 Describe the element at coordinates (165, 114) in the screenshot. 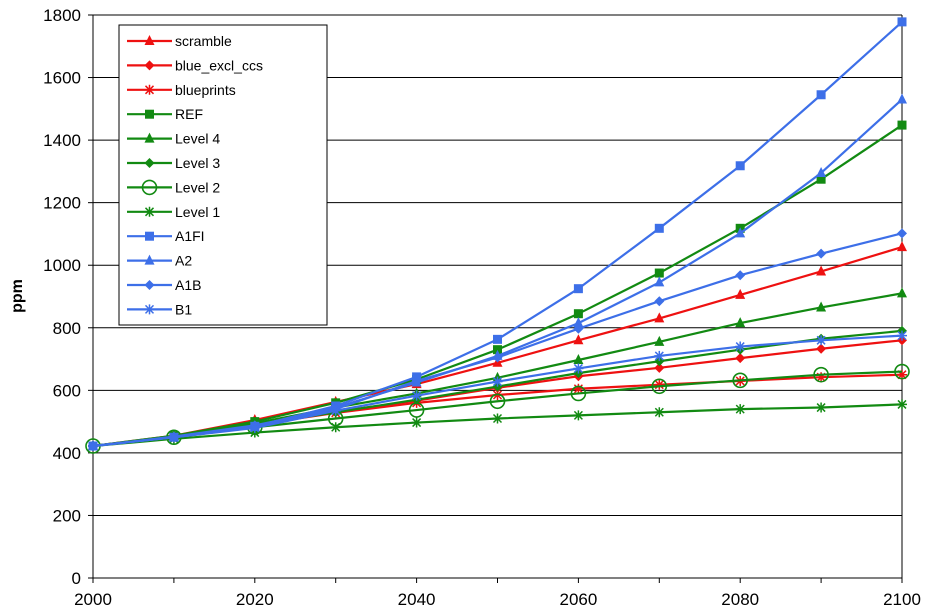

I see `legend-item-ref: REF` at that location.